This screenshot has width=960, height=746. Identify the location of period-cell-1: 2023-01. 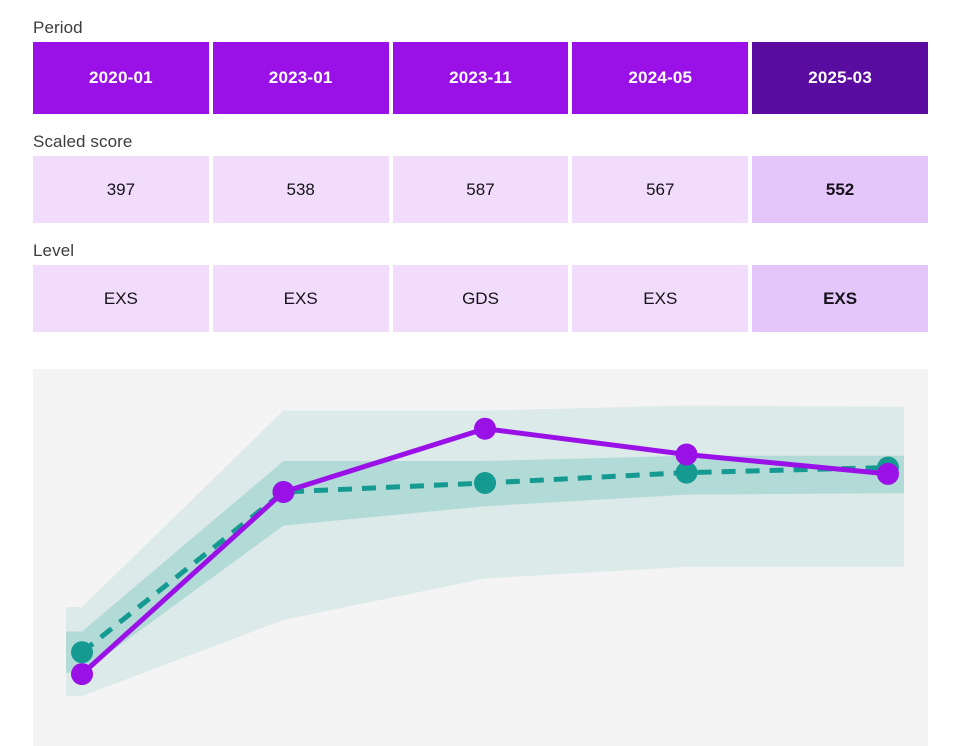
(300, 78).